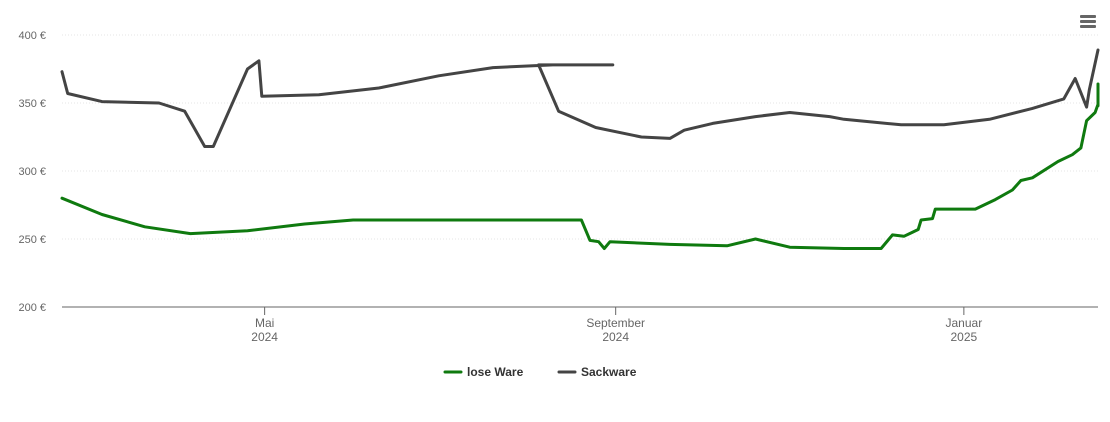 Image resolution: width=1110 pixels, height=422 pixels. What do you see at coordinates (264, 323) in the screenshot?
I see `x-tick-label-month: Mai` at bounding box center [264, 323].